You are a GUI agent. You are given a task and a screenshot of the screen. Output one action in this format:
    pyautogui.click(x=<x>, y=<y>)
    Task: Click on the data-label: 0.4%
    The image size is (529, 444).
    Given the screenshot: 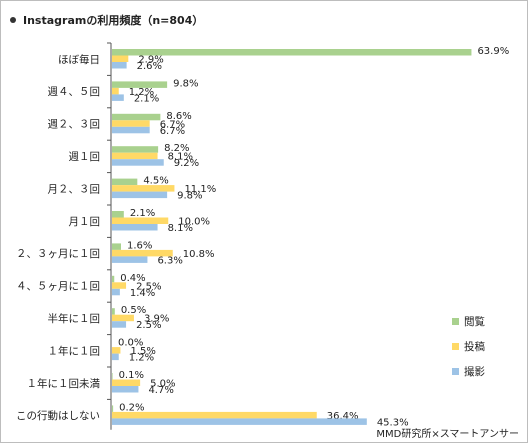 What is the action you would take?
    pyautogui.click(x=132, y=278)
    